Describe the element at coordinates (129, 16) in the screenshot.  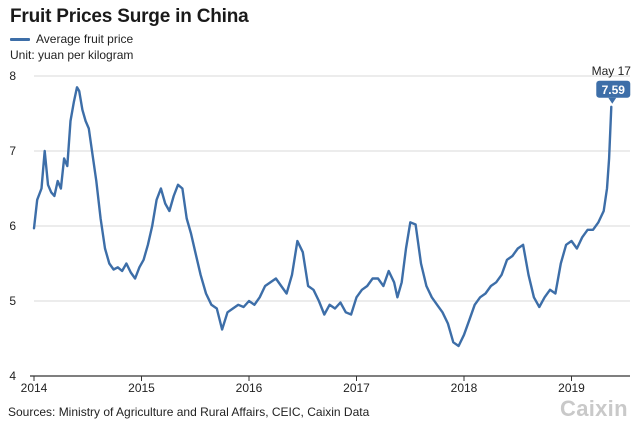
I see `chart-title: Fruit Prices Surge in China` at that location.